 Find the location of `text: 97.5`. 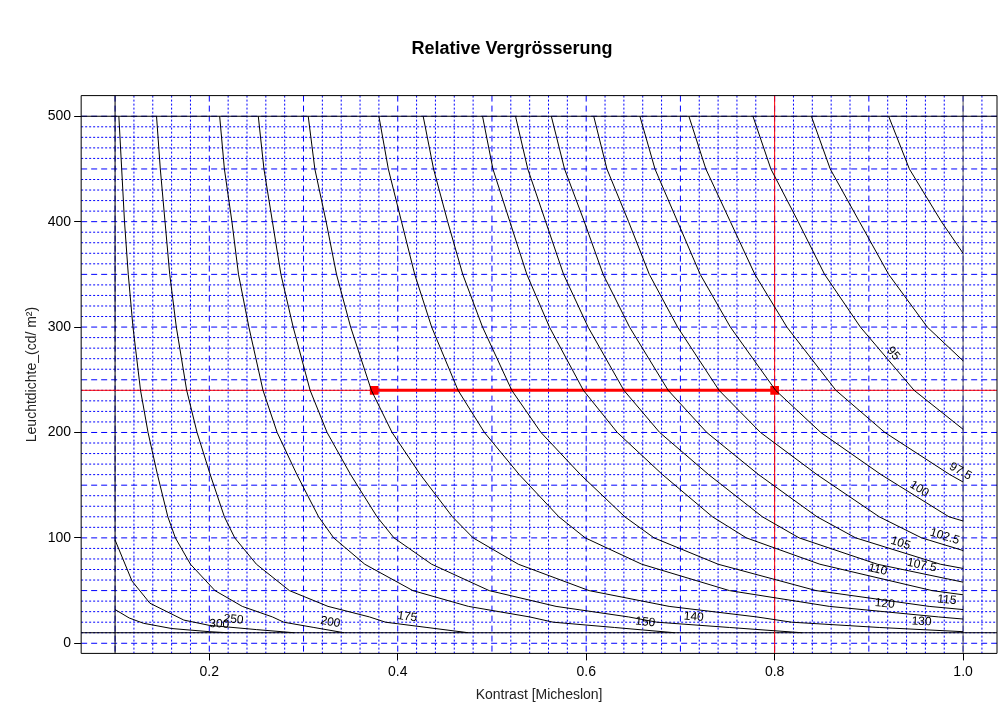

text: 97.5 is located at coordinates (961, 470).